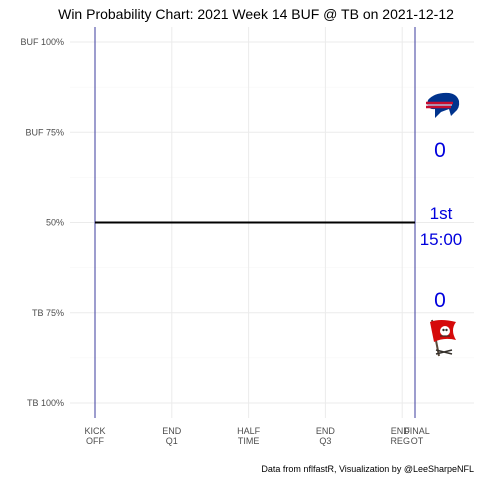 Image resolution: width=480 pixels, height=480 pixels. What do you see at coordinates (172, 436) in the screenshot?
I see `x-tick-label: END Q1` at bounding box center [172, 436].